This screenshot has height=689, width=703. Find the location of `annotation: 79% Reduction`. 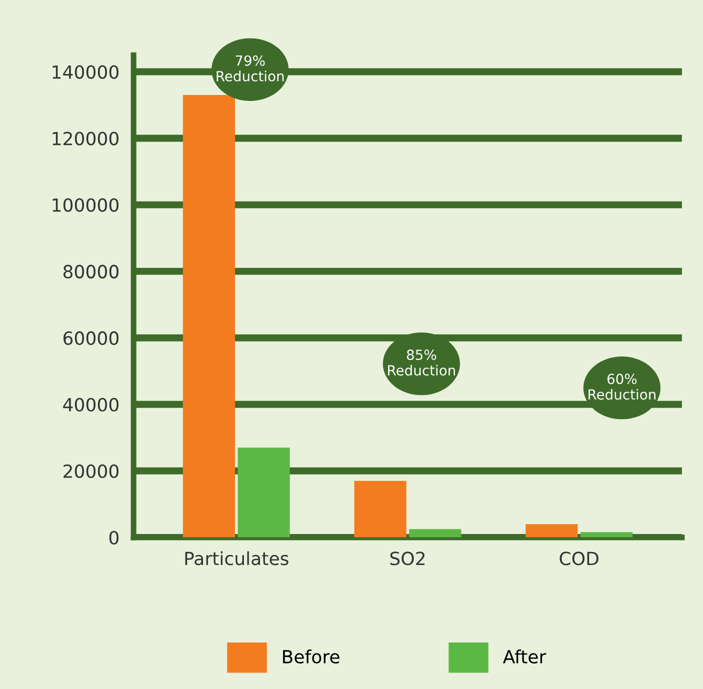

annotation: 79% Reduction is located at coordinates (250, 68).